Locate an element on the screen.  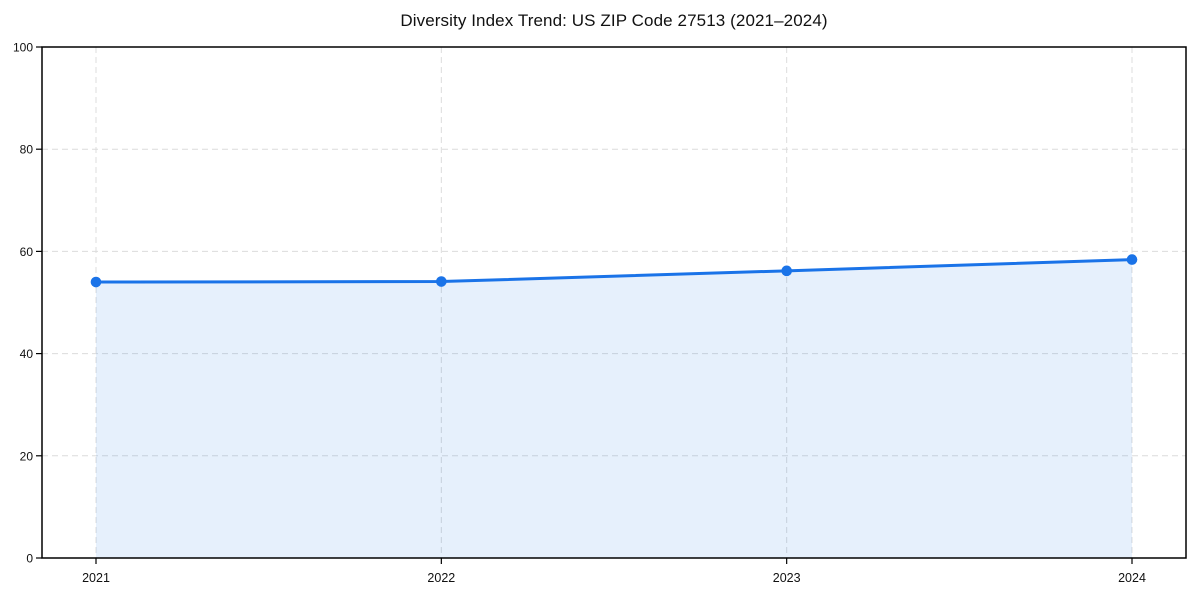
y-tick-label: 100 is located at coordinates (23, 48).